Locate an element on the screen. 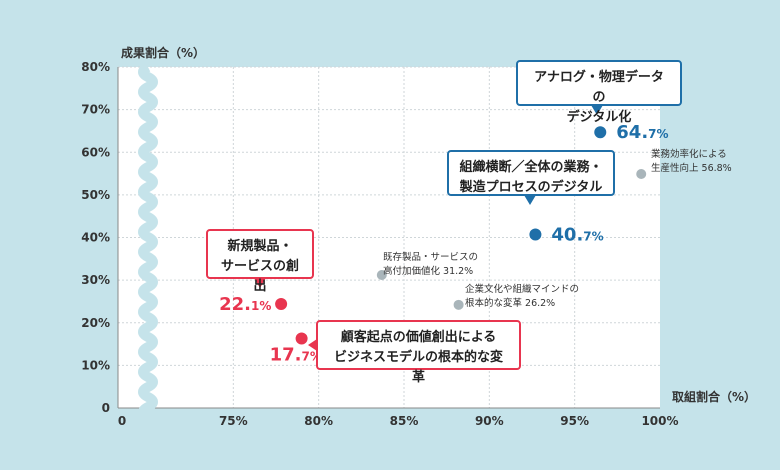 Image resolution: width=780 pixels, height=470 pixels. point-callout: 組織横断／全体の業務・ 製造プロセスのデジタル is located at coordinates (531, 173).